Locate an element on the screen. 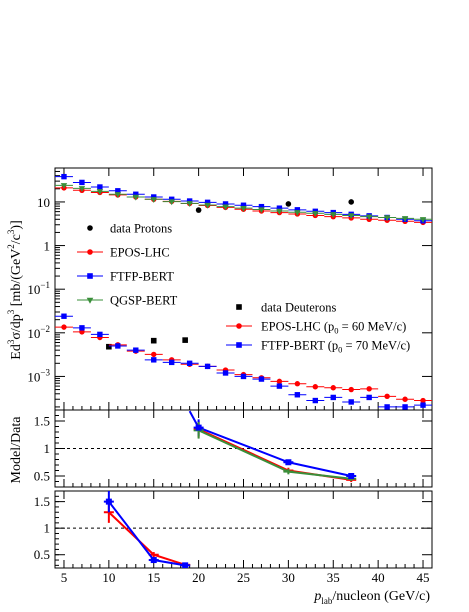  middle-axes: 0.5 1 1.5 is located at coordinates (233, 449).